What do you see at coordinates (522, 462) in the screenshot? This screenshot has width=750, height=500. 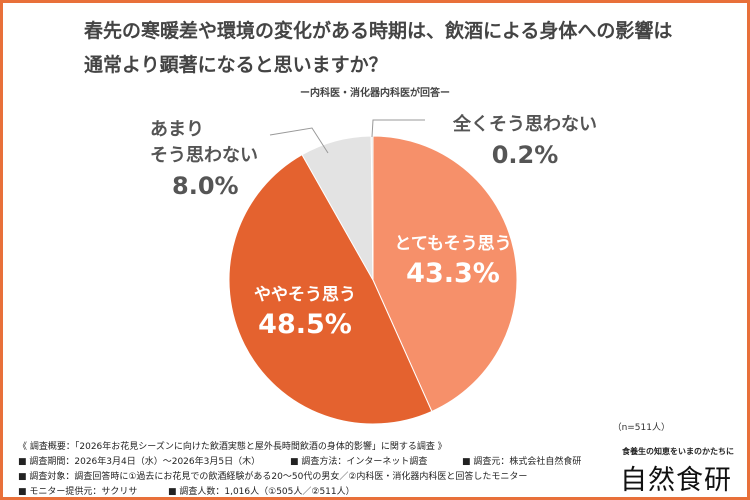 I see `note-source: ■ 調査元：株式会社自然食研` at bounding box center [522, 462].